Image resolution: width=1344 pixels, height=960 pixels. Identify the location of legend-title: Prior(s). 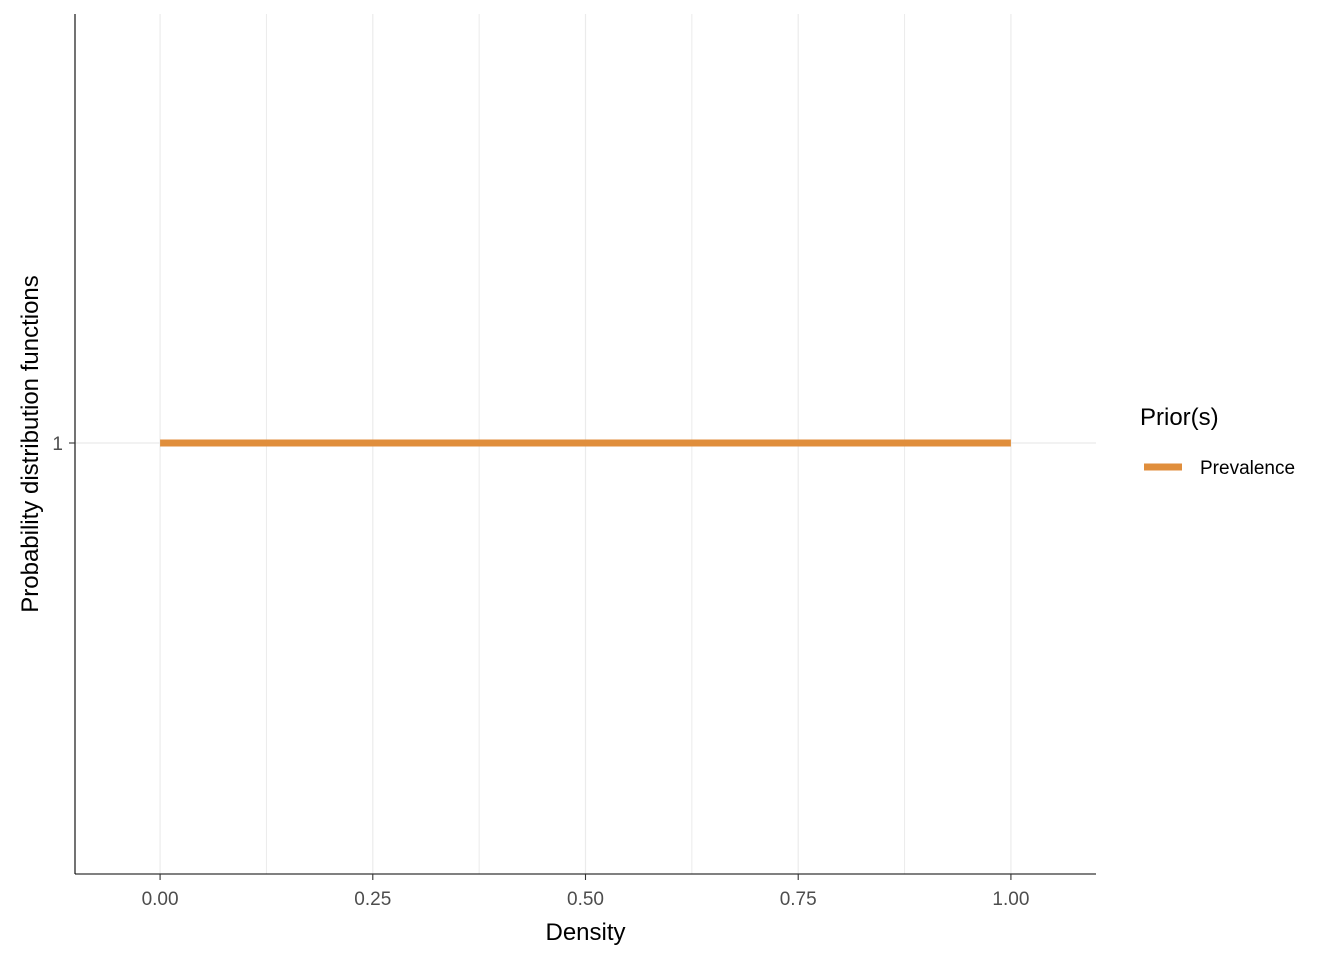
(1179, 417).